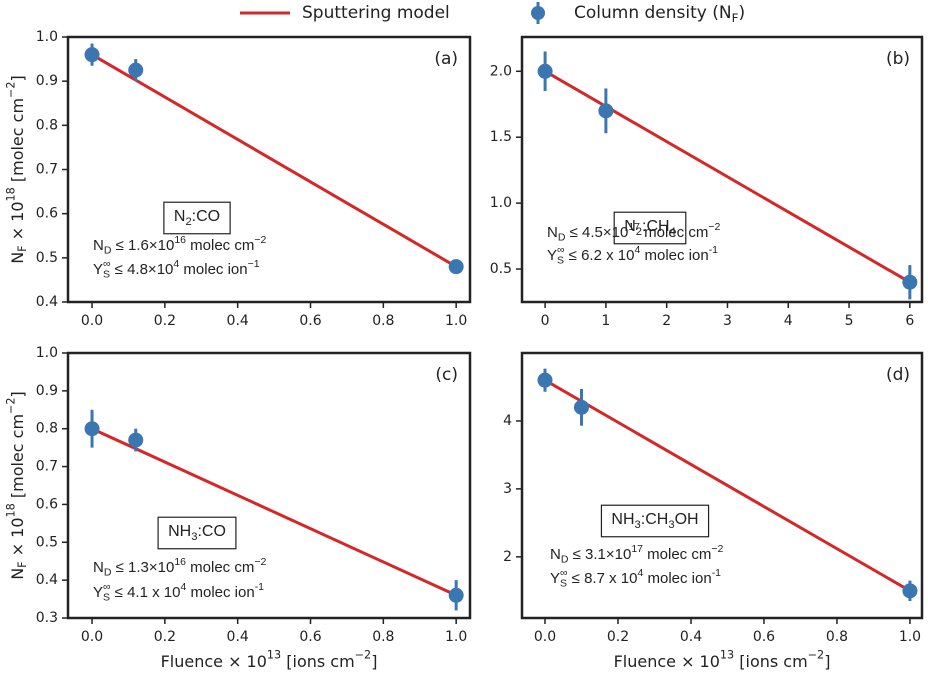  Describe the element at coordinates (600, 255) in the screenshot. I see `text-part: ≤ 6.2 x 10` at that location.